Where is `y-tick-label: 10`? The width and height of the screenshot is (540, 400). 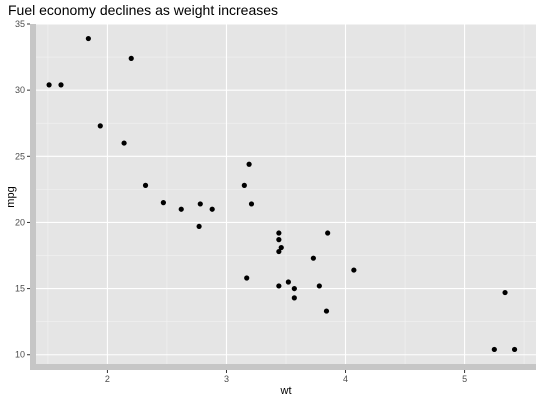
y-tick-label: 10 is located at coordinates (20, 355).